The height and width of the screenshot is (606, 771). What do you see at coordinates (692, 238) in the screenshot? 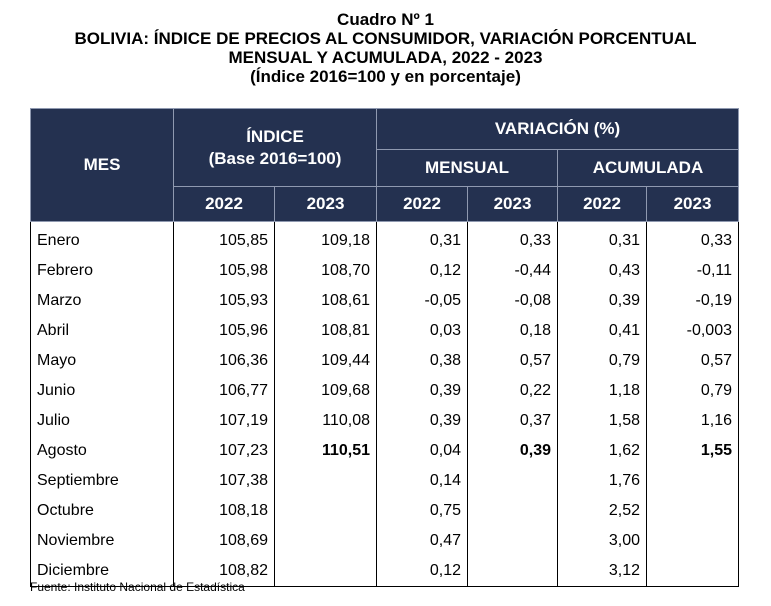
I see `cell-acumulada-2023: 0,33` at bounding box center [692, 238].